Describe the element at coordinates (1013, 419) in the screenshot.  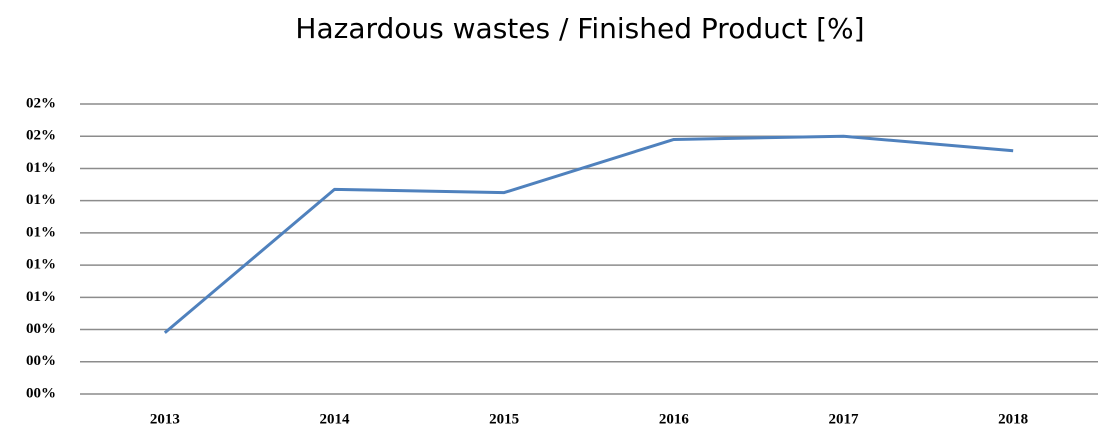
I see `x-tick-label: 2018` at that location.